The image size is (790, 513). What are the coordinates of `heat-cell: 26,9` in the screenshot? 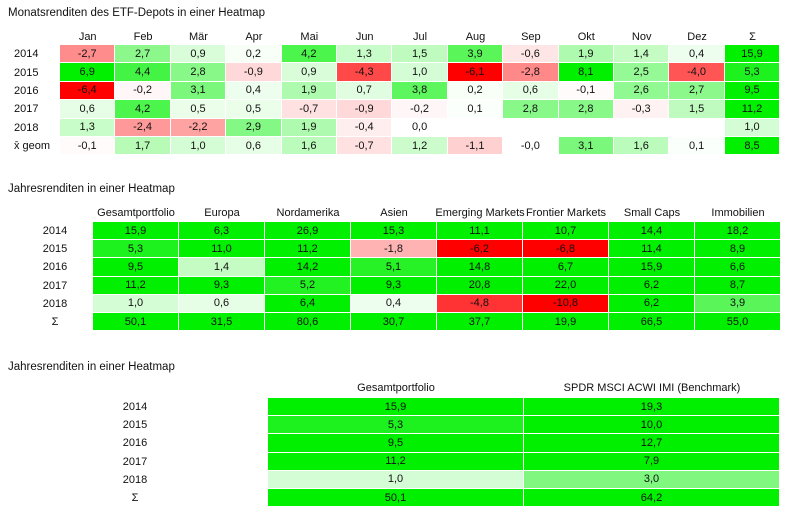 It's located at (308, 231).